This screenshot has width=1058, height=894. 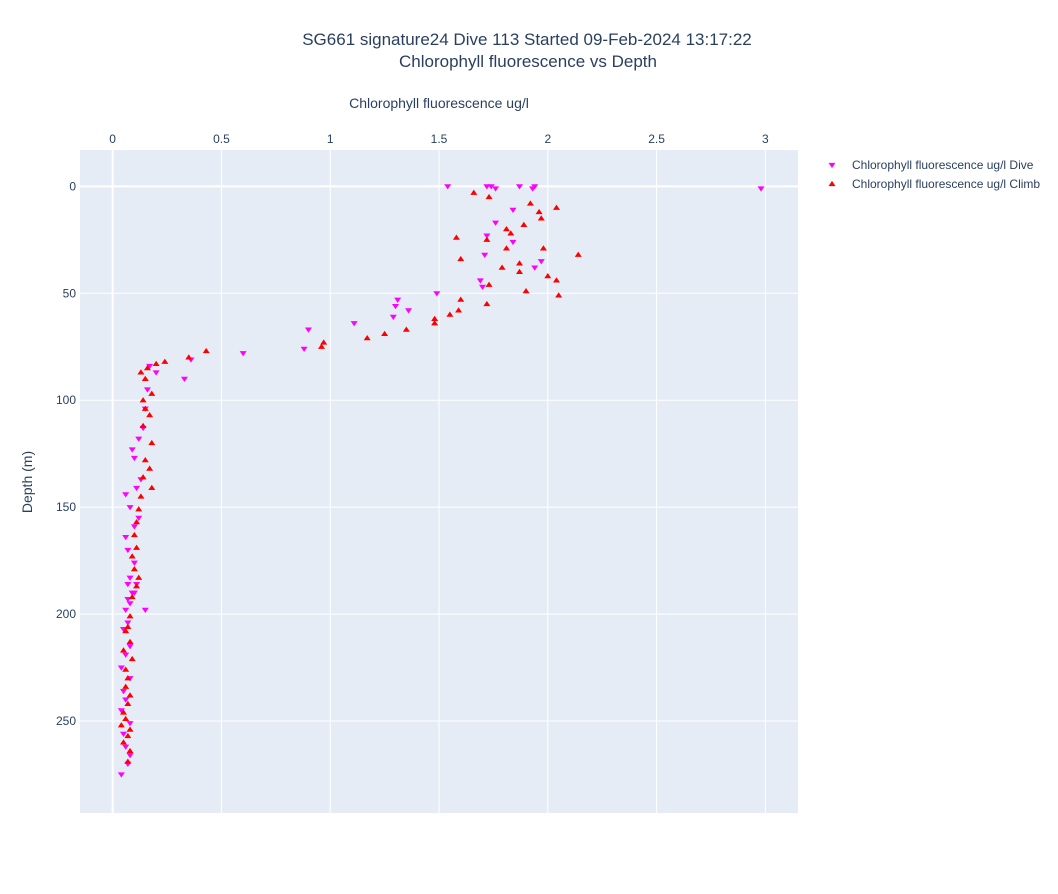 What do you see at coordinates (439, 139) in the screenshot?
I see `x-ticks: 0 0.5 1 1.5 2 2.5 3` at bounding box center [439, 139].